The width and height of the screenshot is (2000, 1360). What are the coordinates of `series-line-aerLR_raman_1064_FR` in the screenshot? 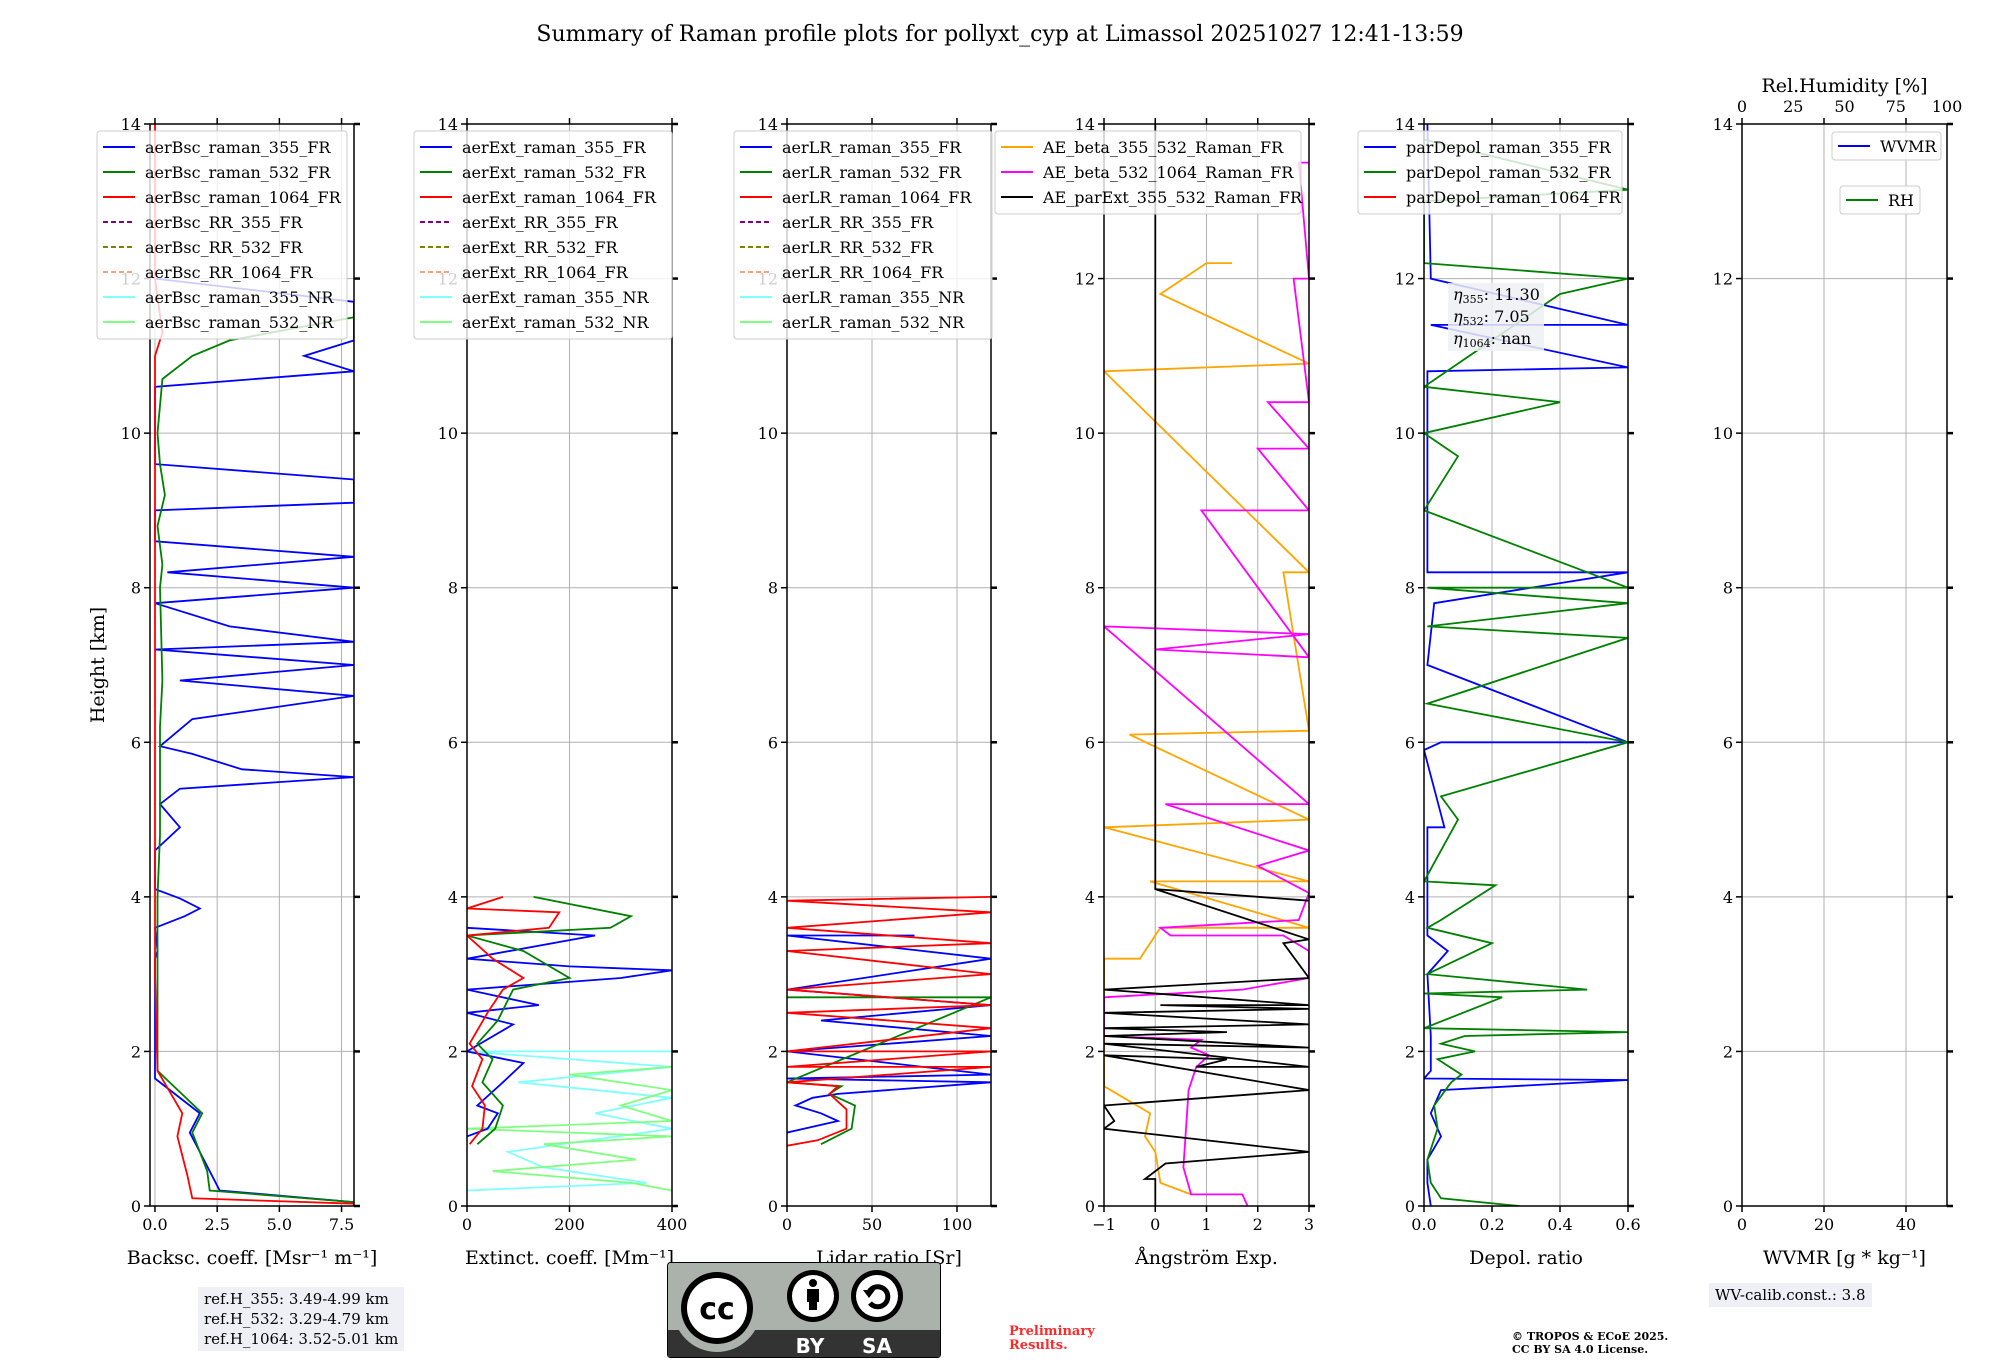 It's located at (889, 1021).